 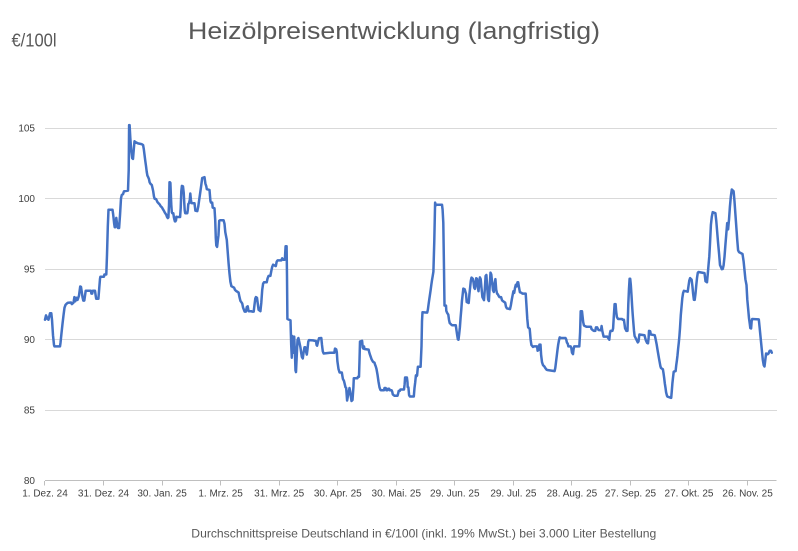 What do you see at coordinates (631, 494) in the screenshot?
I see `svg-text: 27. Sep. 25` at bounding box center [631, 494].